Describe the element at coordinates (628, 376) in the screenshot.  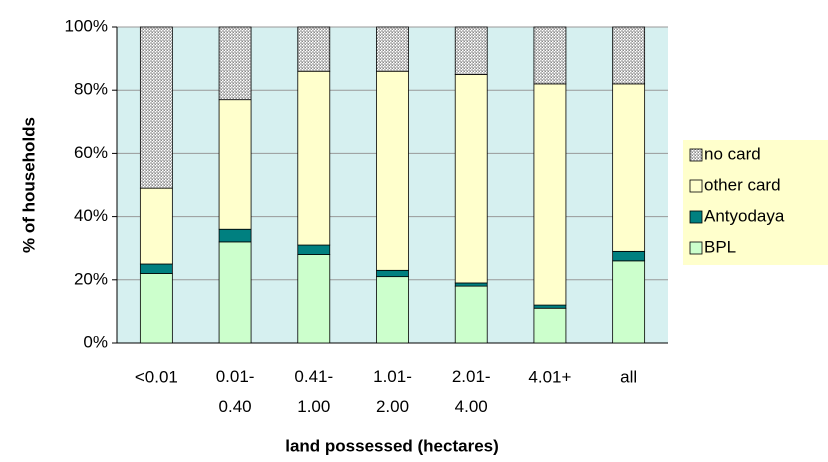
I see `x-tick-label: all` at that location.